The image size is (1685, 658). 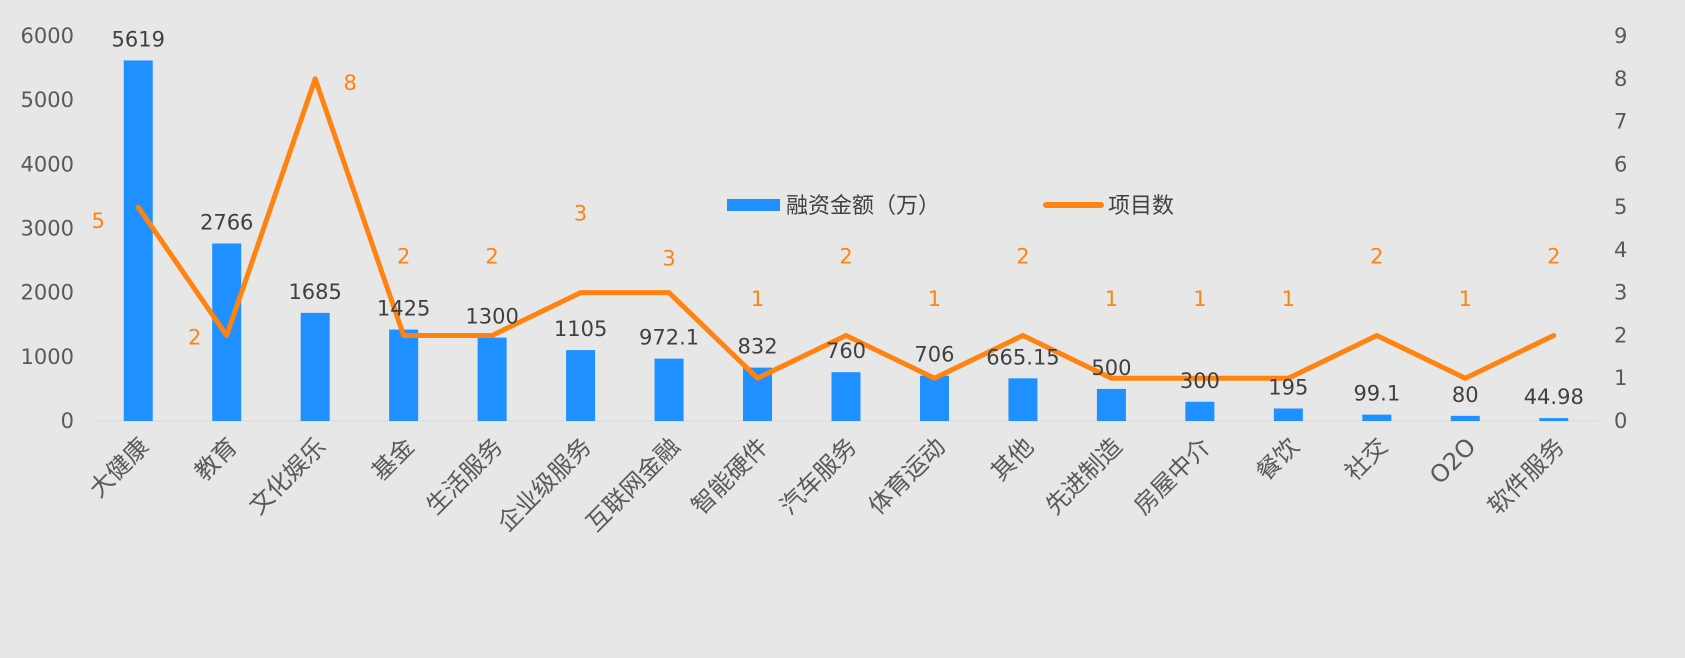 I want to click on left-axis-tick: 5000, so click(x=47, y=100).